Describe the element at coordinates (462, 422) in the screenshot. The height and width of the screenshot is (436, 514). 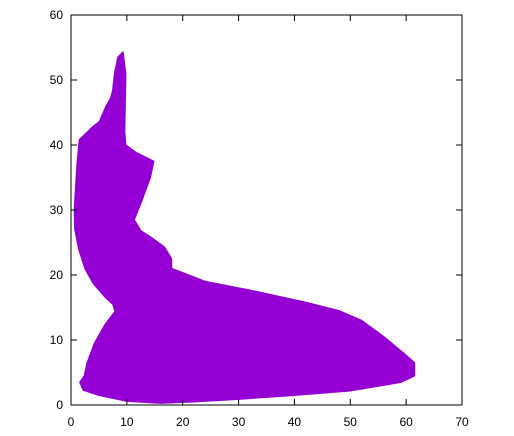
I see `x-tick-label: 70` at that location.